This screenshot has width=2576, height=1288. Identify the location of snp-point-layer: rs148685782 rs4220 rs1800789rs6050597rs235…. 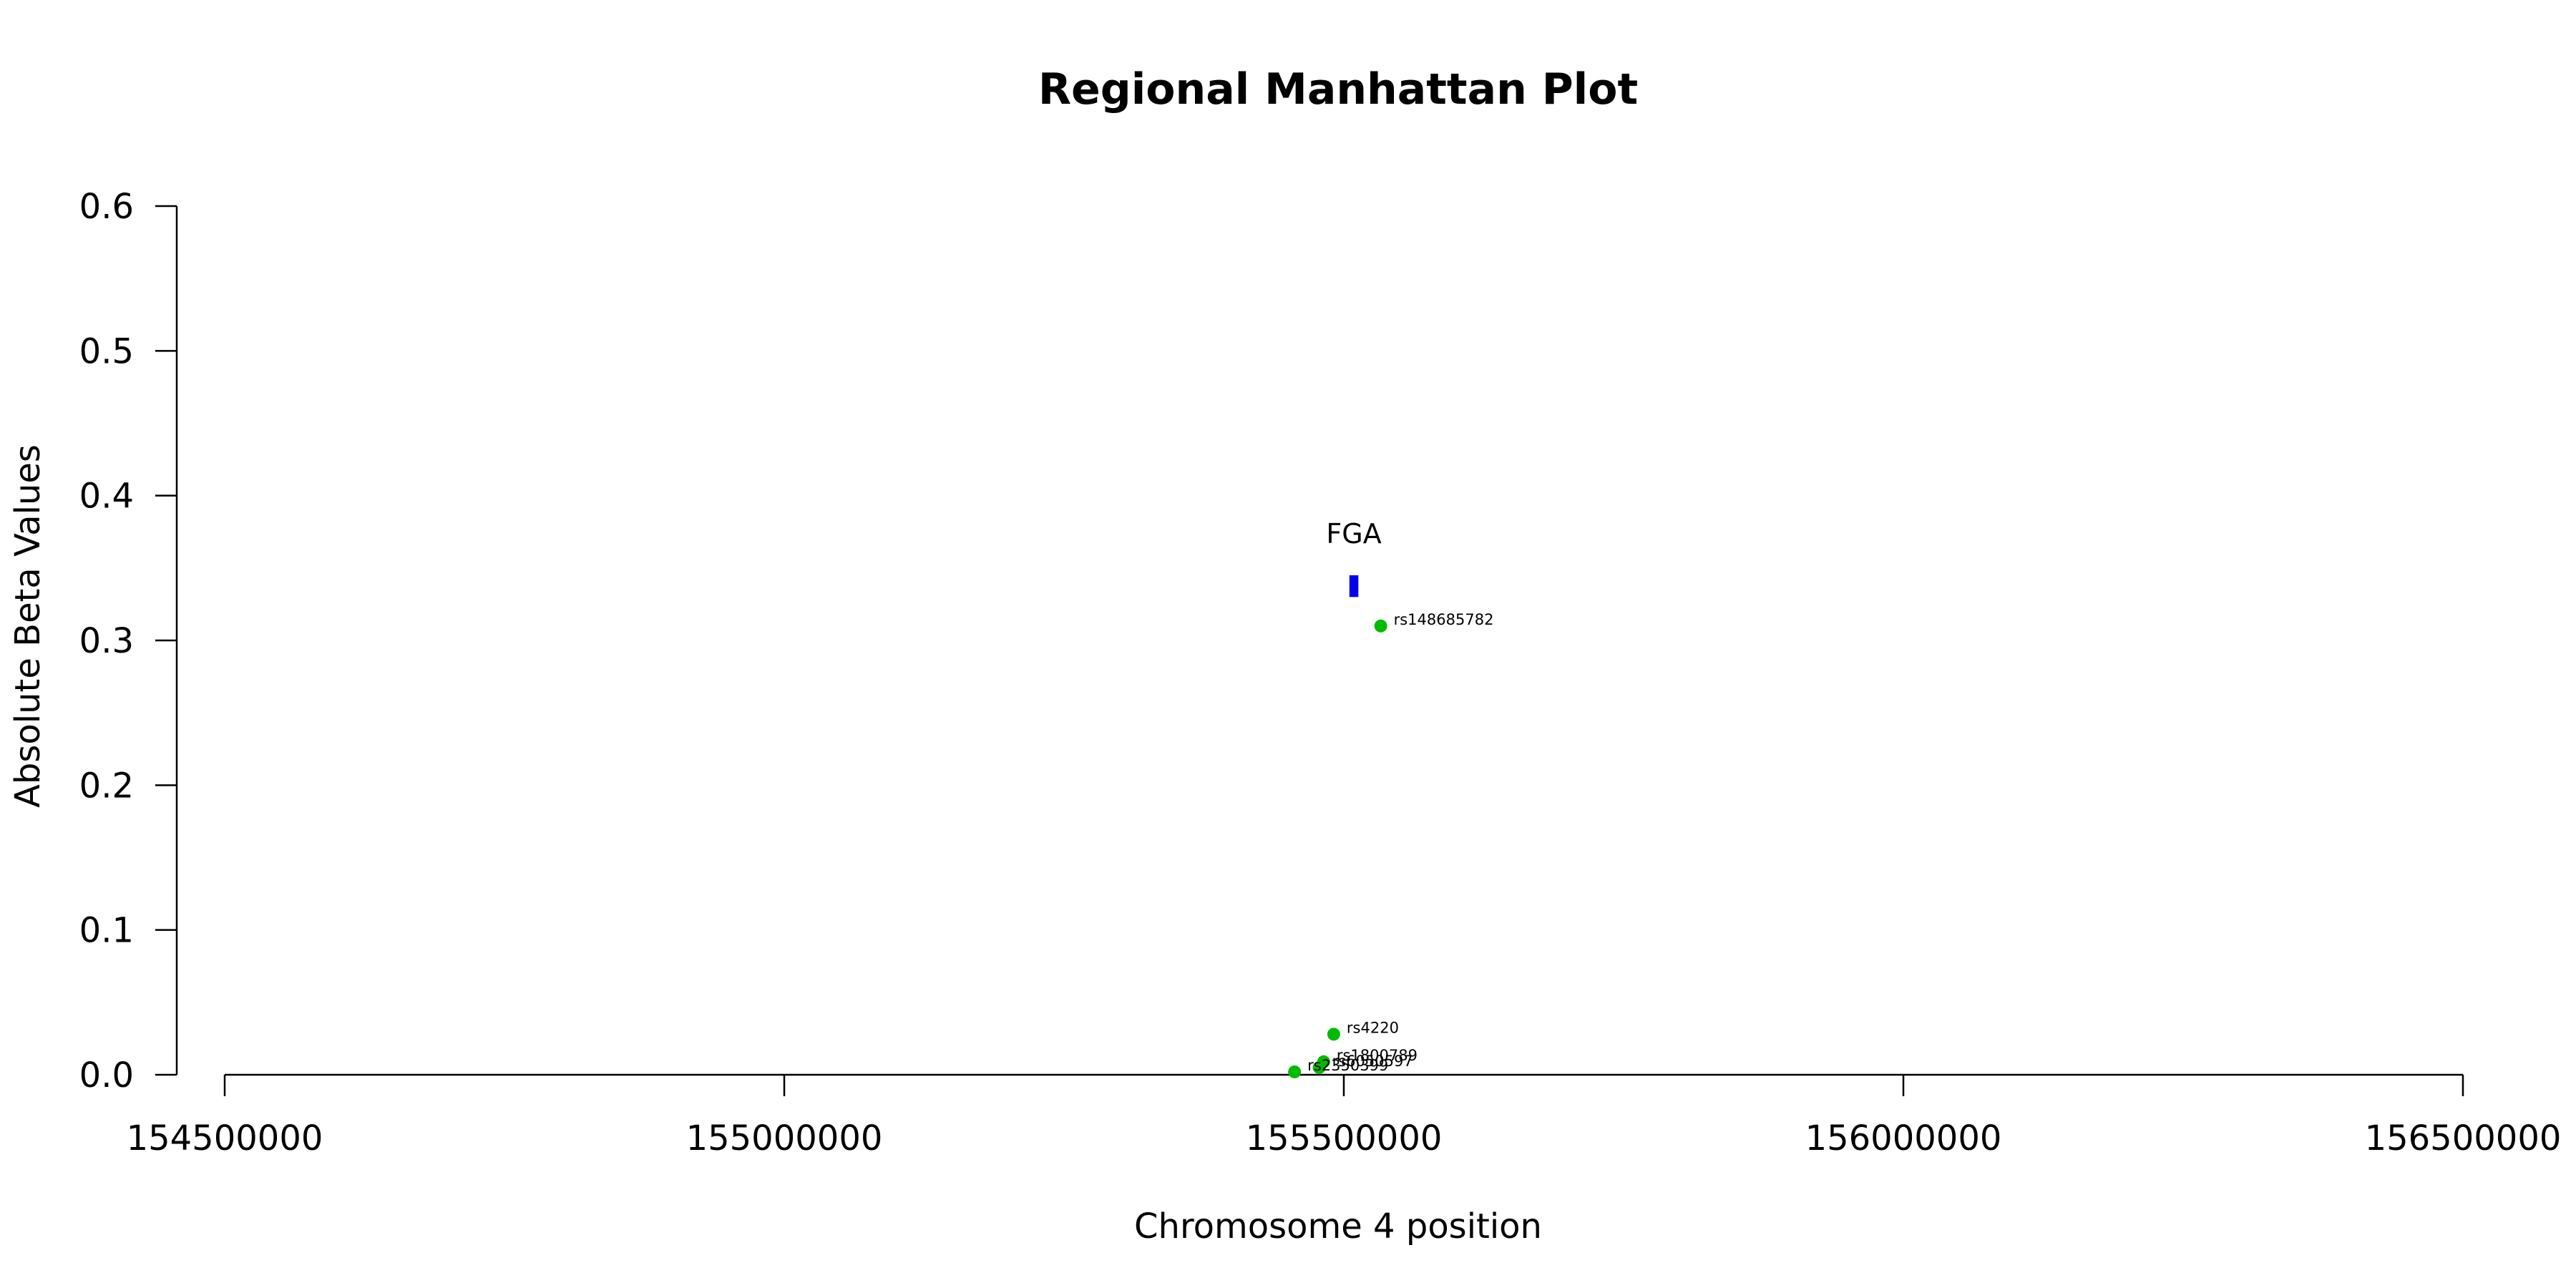
(1390, 844).